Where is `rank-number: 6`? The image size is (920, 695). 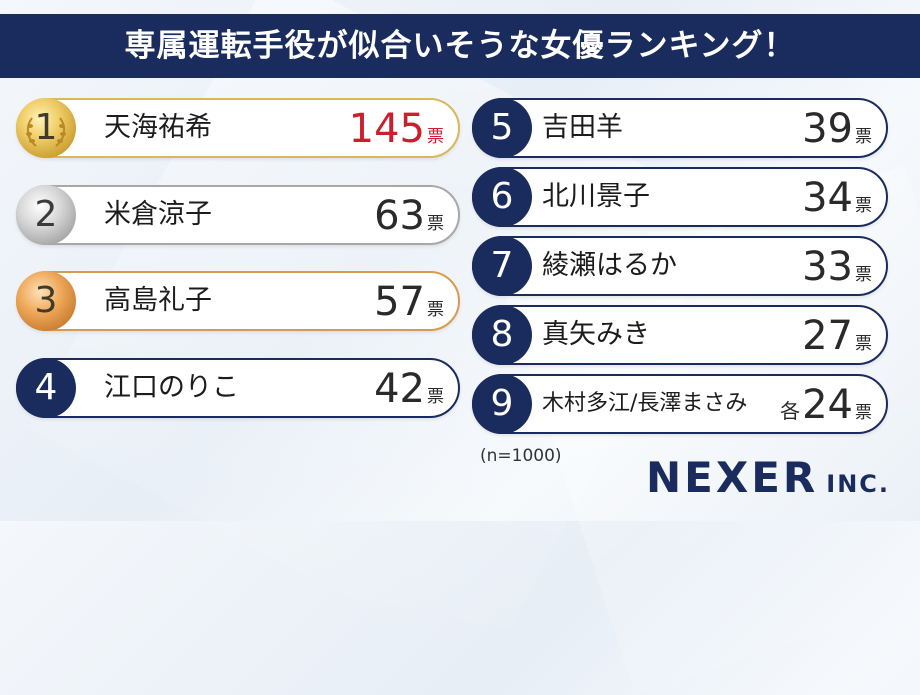
rank-number: 6 is located at coordinates (502, 196).